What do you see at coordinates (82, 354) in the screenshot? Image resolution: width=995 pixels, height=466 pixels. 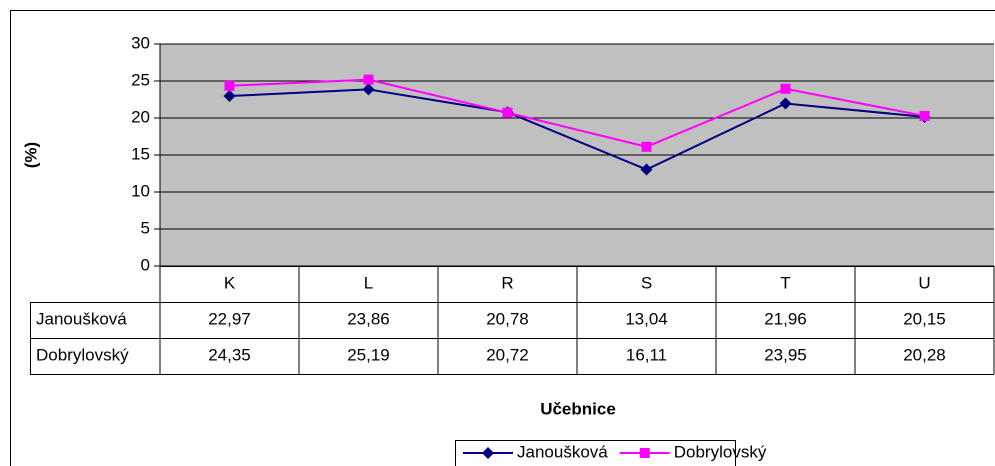 I see `table-row-header: Dobrylovský` at bounding box center [82, 354].